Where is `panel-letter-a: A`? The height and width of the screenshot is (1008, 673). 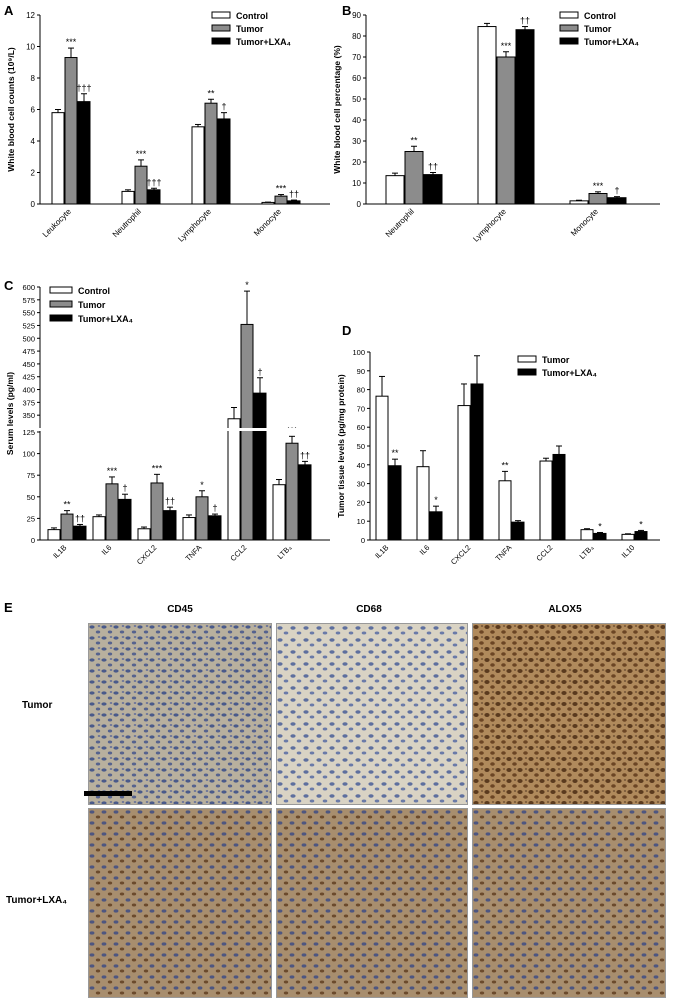 panel-letter-a: A is located at coordinates (9, 10).